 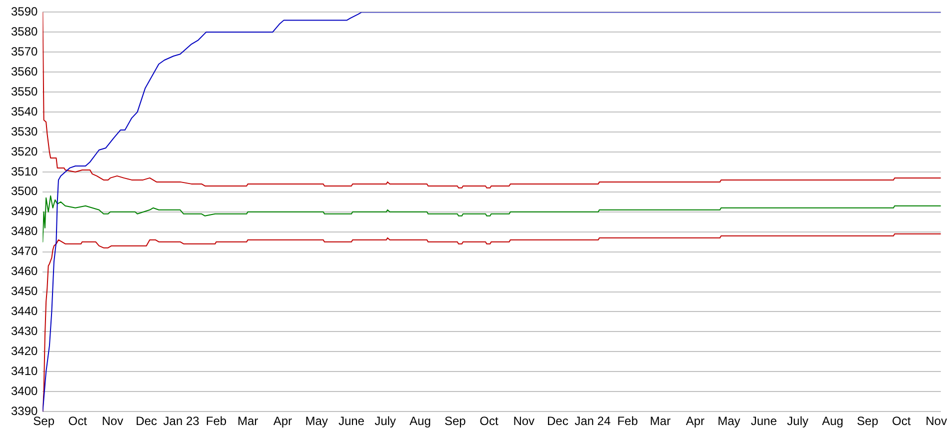 What do you see at coordinates (24, 51) in the screenshot?
I see `y-tick-label: 3570` at bounding box center [24, 51].